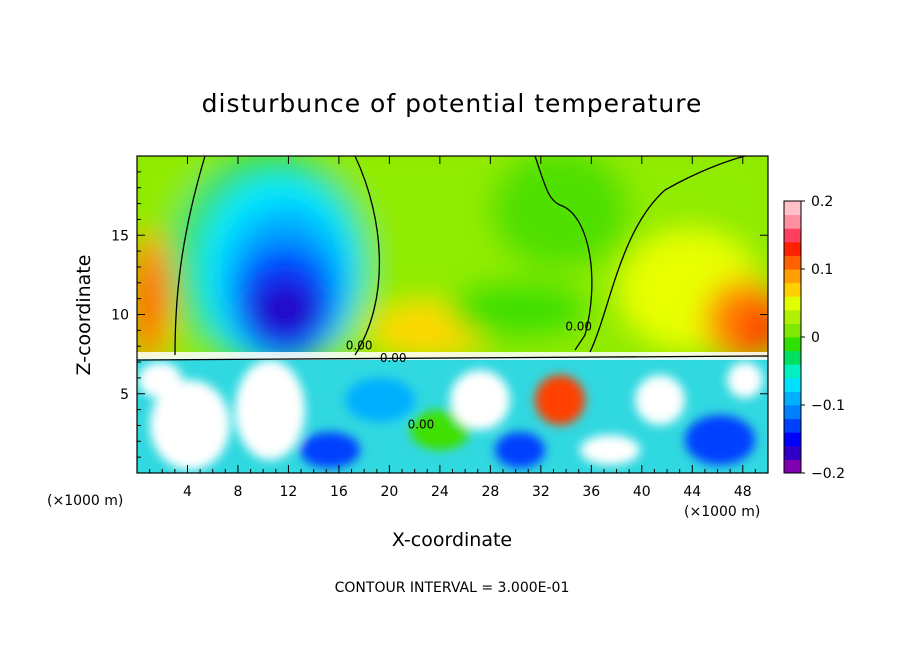  I want to click on contour-interval-note: CONTOUR INTERVAL = 3.000E-01, so click(452, 588).